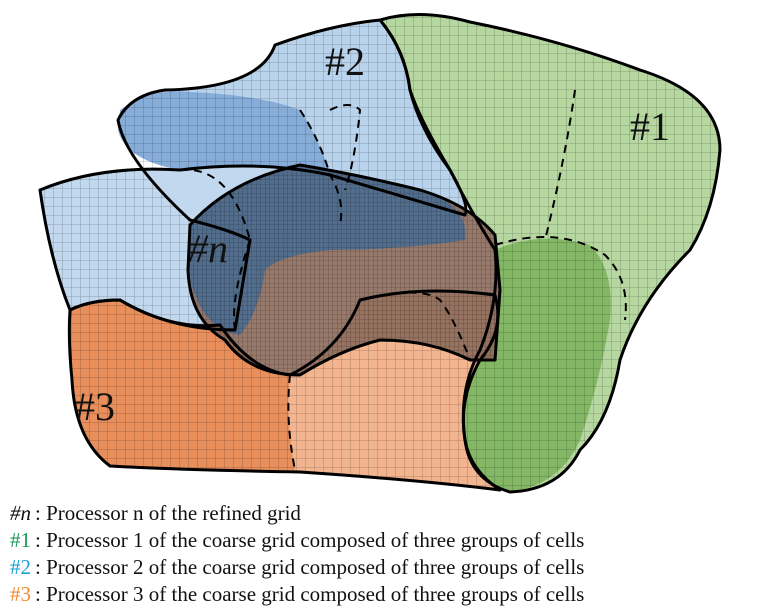 The width and height of the screenshot is (765, 610). What do you see at coordinates (208, 248) in the screenshot?
I see `region-label: #n` at bounding box center [208, 248].